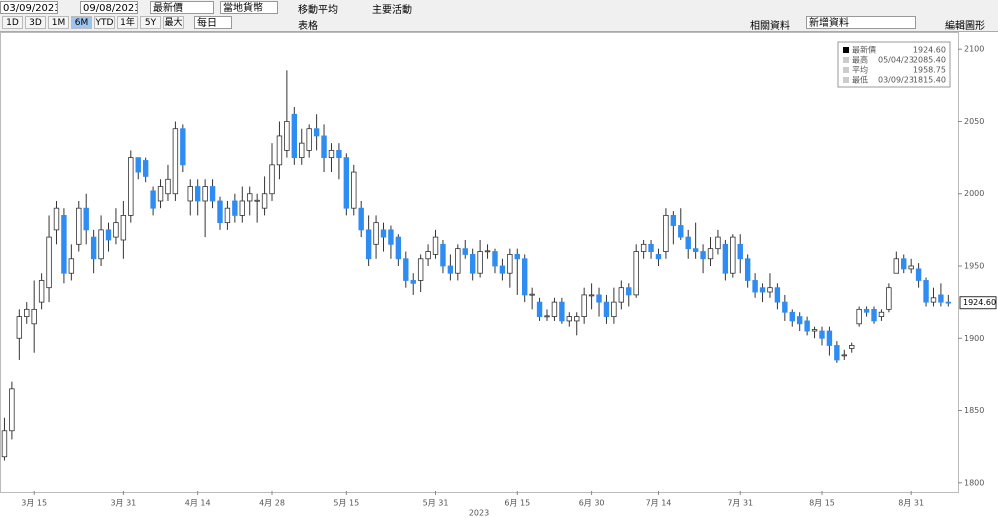 The width and height of the screenshot is (998, 518). I want to click on moving-average: 移動平均, so click(318, 10).